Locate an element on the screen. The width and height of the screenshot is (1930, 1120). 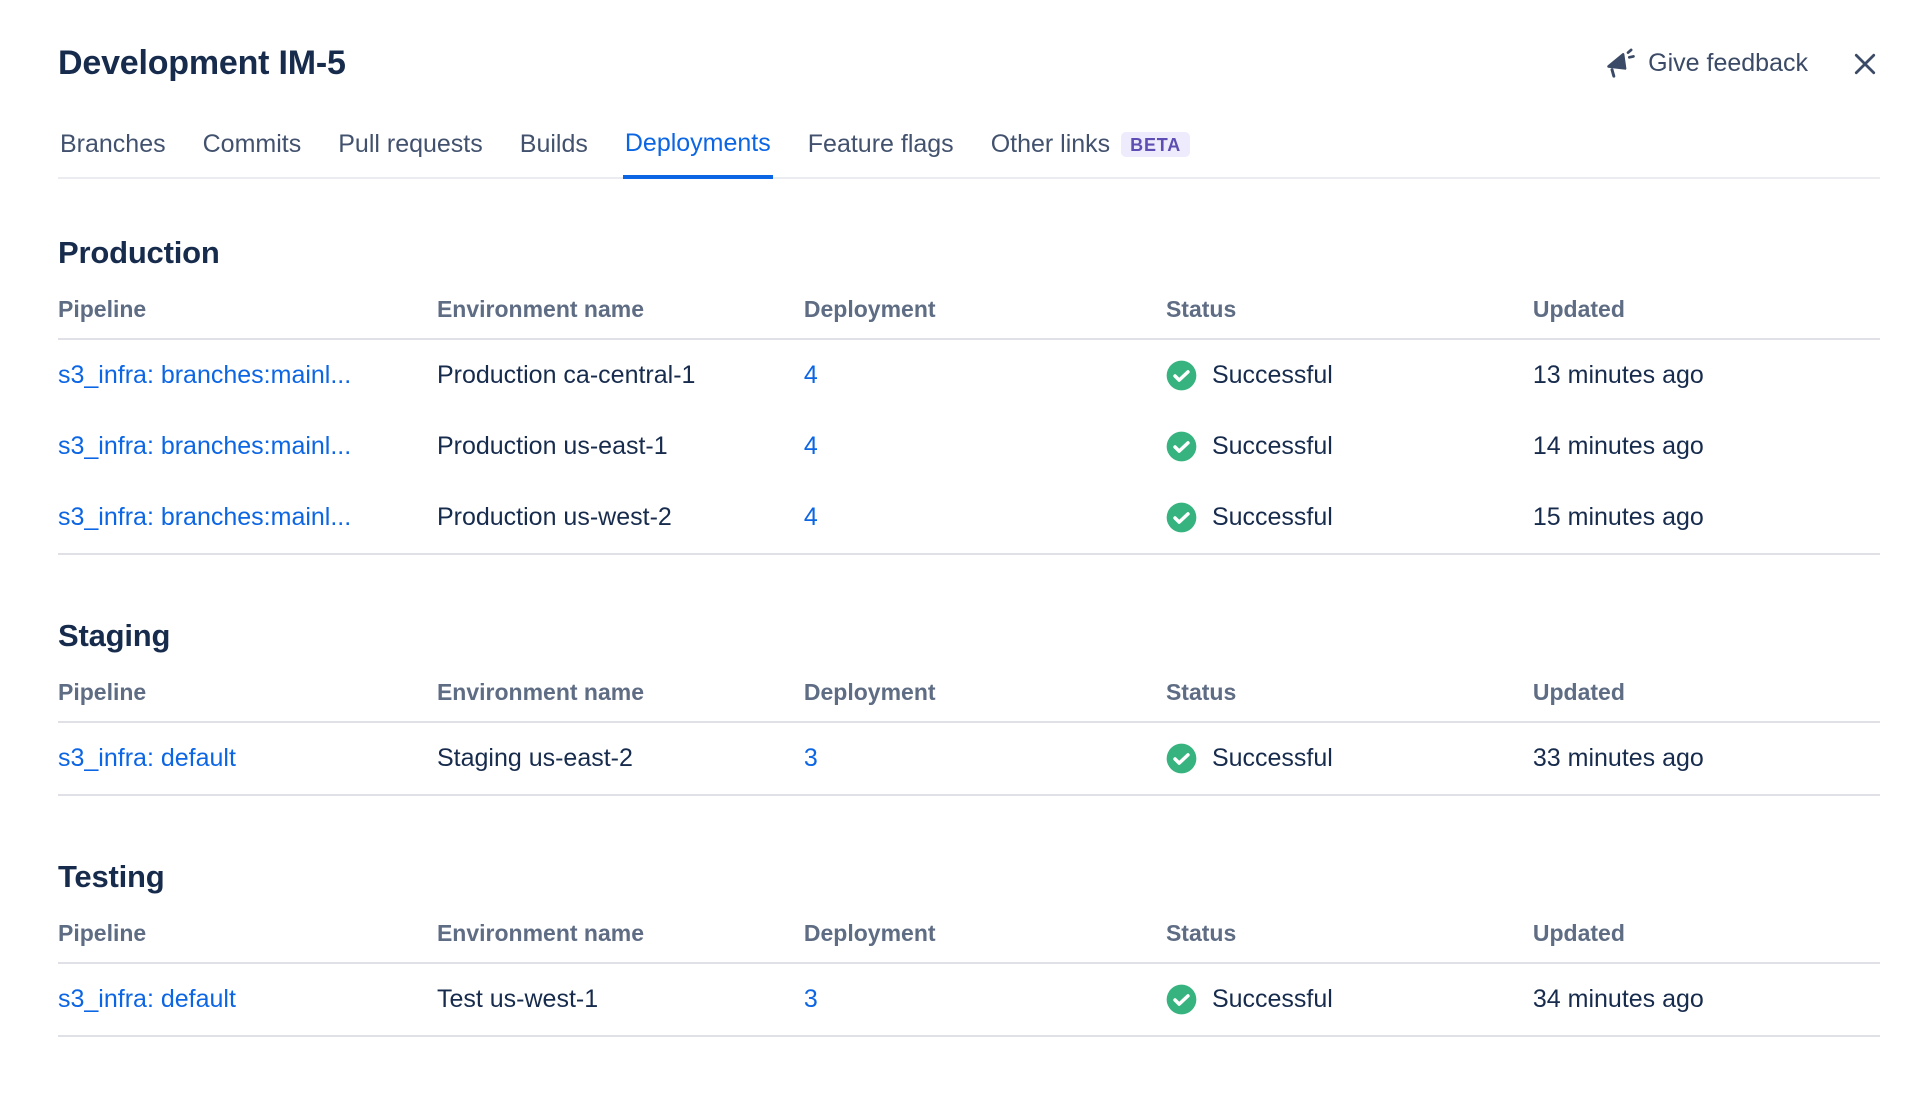
updated-cell: 14 minutes ago is located at coordinates (1706, 446).